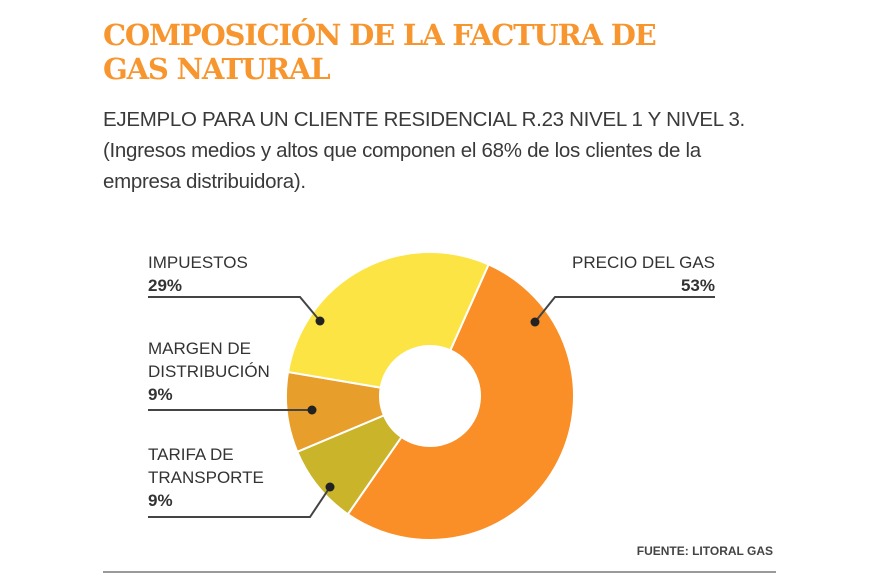 This screenshot has width=870, height=580. I want to click on slice-label: DISTRIBUCIÓN, so click(209, 371).